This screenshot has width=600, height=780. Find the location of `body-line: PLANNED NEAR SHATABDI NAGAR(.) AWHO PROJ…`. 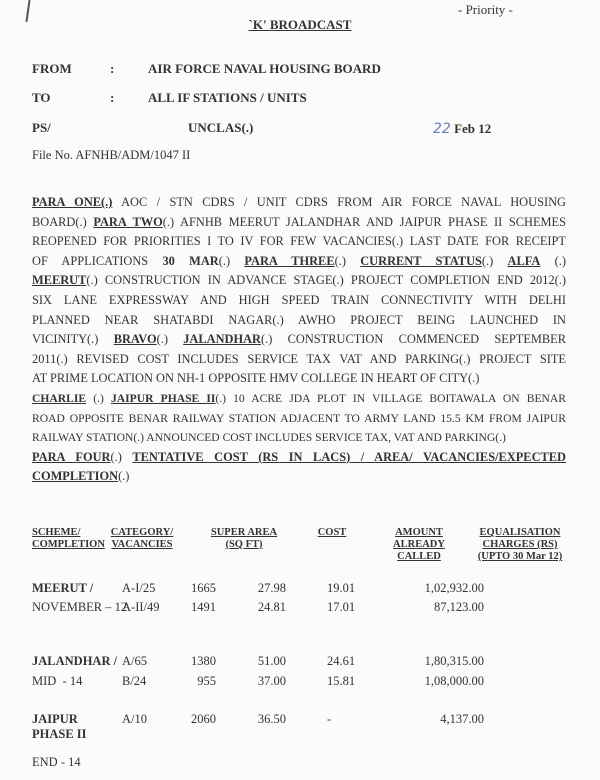

body-line: PLANNED NEAR SHATABDI NAGAR(.) AWHO PROJ… is located at coordinates (299, 321).